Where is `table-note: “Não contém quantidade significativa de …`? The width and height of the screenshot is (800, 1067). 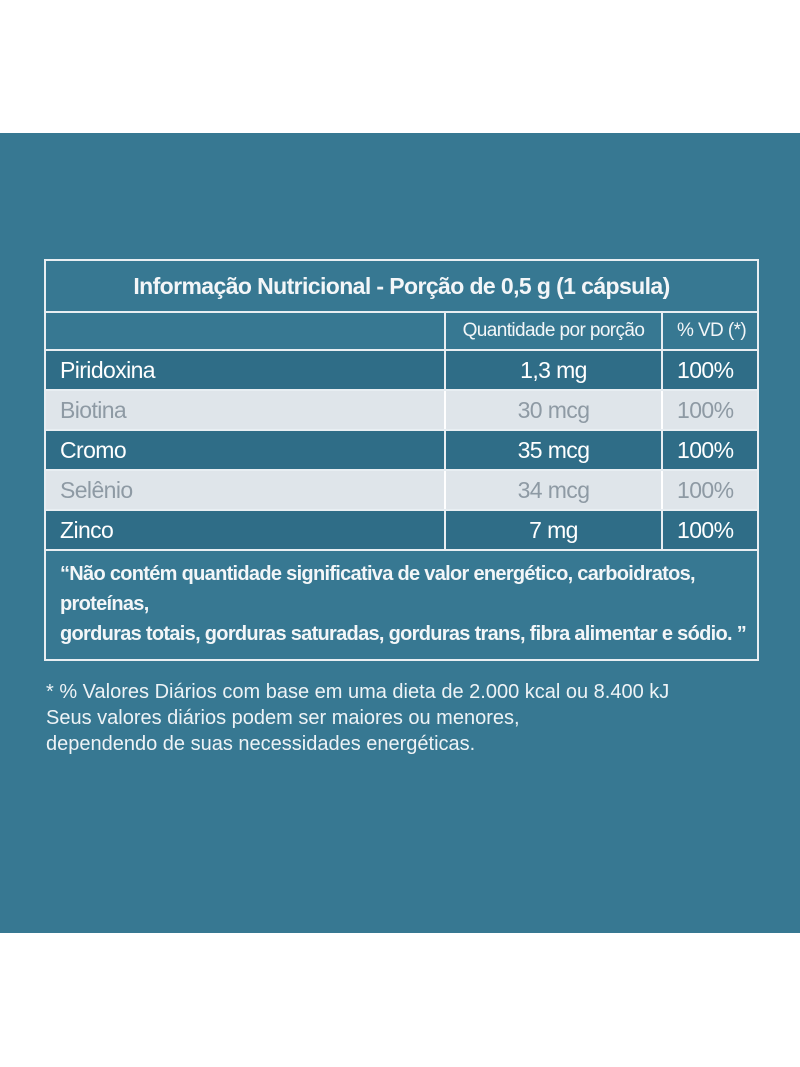 table-note: “Não contém quantidade significativa de … is located at coordinates (401, 605).